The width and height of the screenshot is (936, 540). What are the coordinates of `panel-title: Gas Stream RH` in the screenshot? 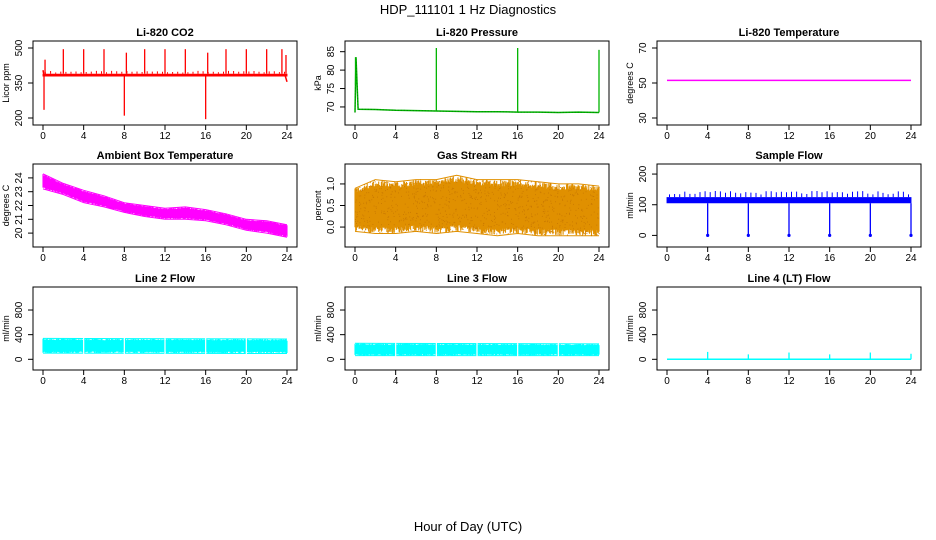 It's located at (477, 156).